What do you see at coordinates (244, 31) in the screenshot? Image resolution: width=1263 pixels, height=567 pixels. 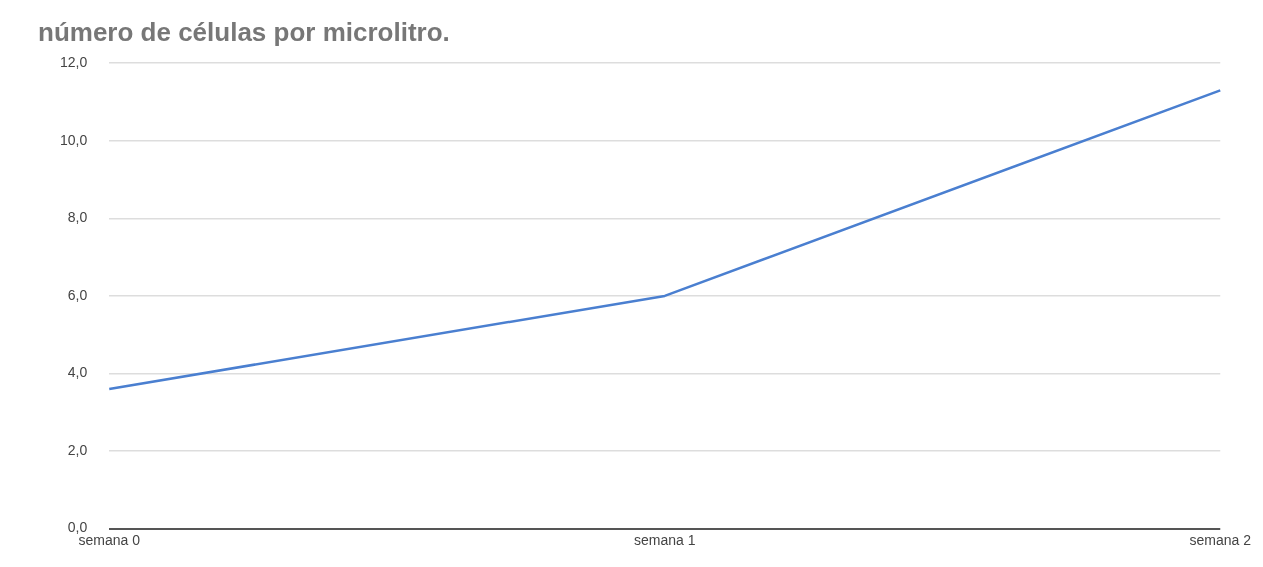 I see `chart-title: número de células por microlitro.` at bounding box center [244, 31].